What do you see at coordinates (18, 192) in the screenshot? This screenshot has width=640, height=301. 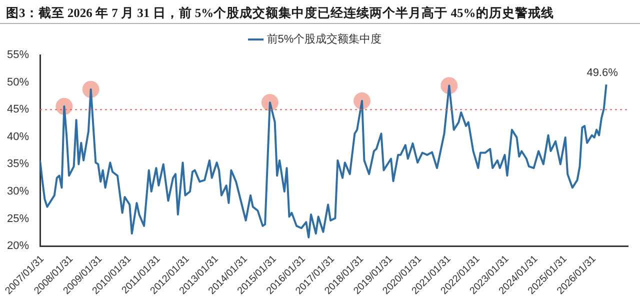 I see `y-tick-label: 30%` at bounding box center [18, 192].